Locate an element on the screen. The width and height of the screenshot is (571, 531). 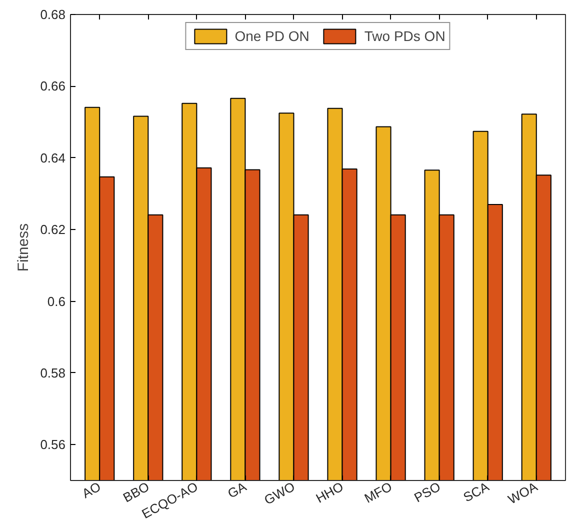
y-tick-label: 0.62 is located at coordinates (53, 230).